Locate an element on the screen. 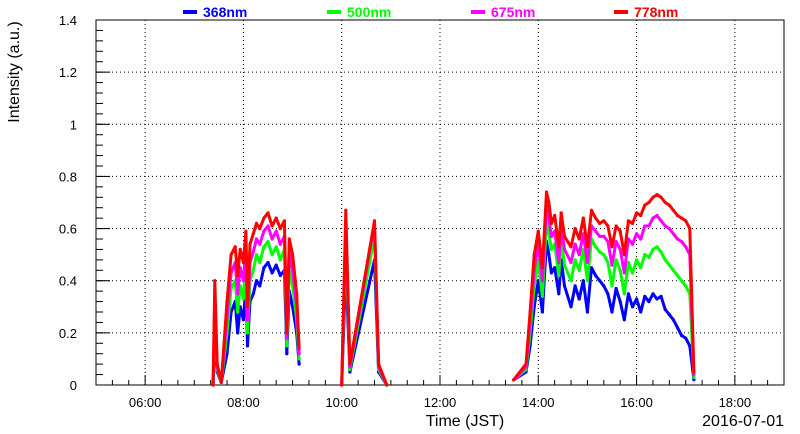  x-tick-label: 10:00 is located at coordinates (341, 402).